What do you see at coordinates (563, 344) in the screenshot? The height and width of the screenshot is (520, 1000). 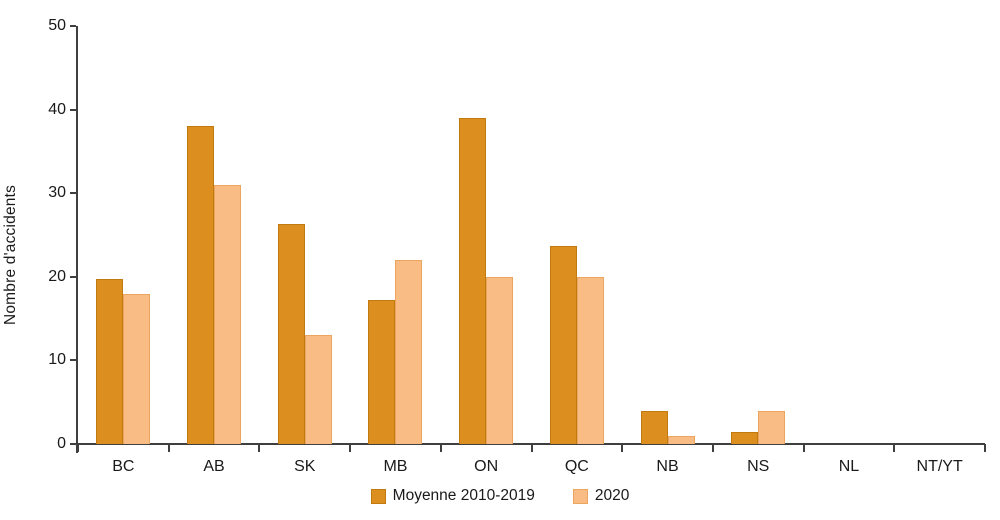 I see `bar-moyenne-qc` at bounding box center [563, 344].